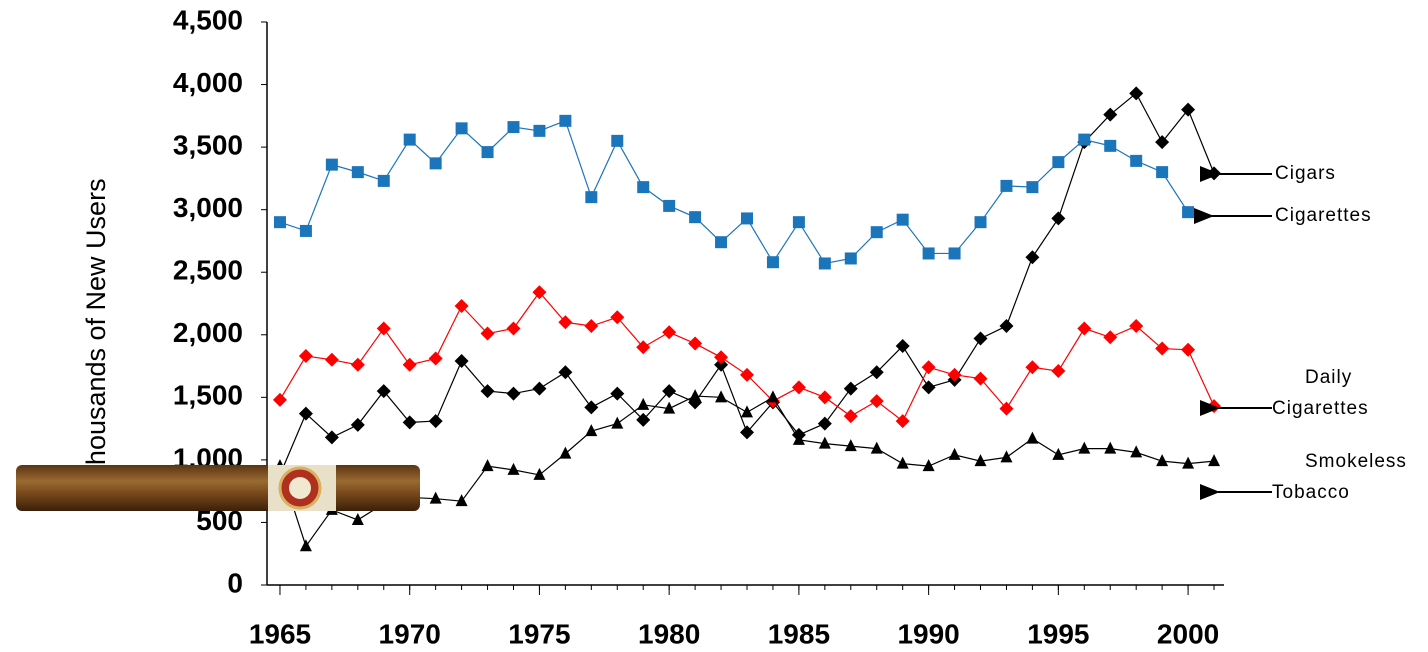  Describe the element at coordinates (928, 633) in the screenshot. I see `x-tick-label: 1990` at that location.